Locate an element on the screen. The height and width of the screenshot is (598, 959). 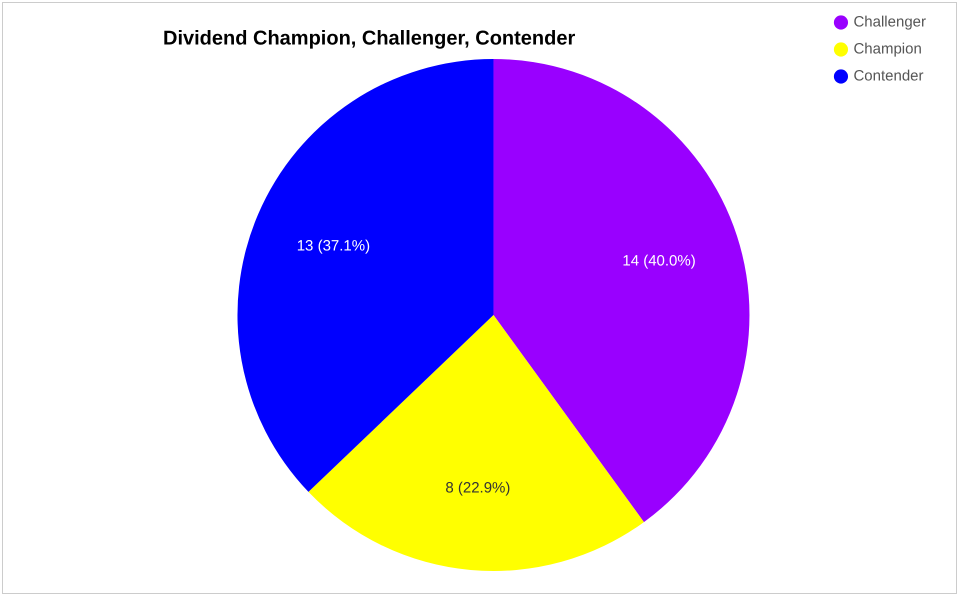
text: Dividend Champion, Challenger, Contender is located at coordinates (369, 39).